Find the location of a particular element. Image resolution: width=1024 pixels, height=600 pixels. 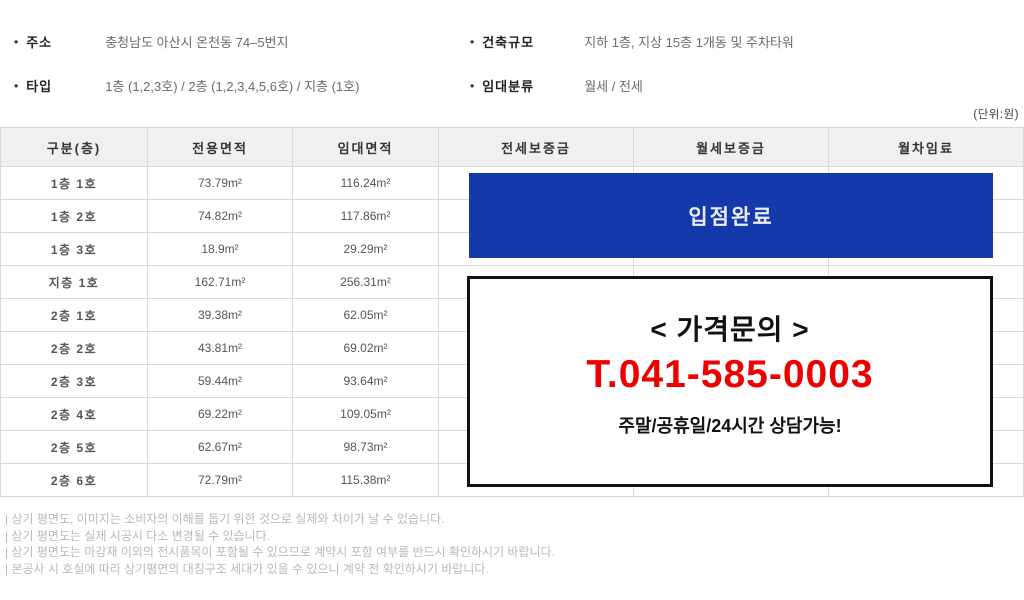

col-header-jeonse-deposit: 전세보증금 is located at coordinates (536, 147).